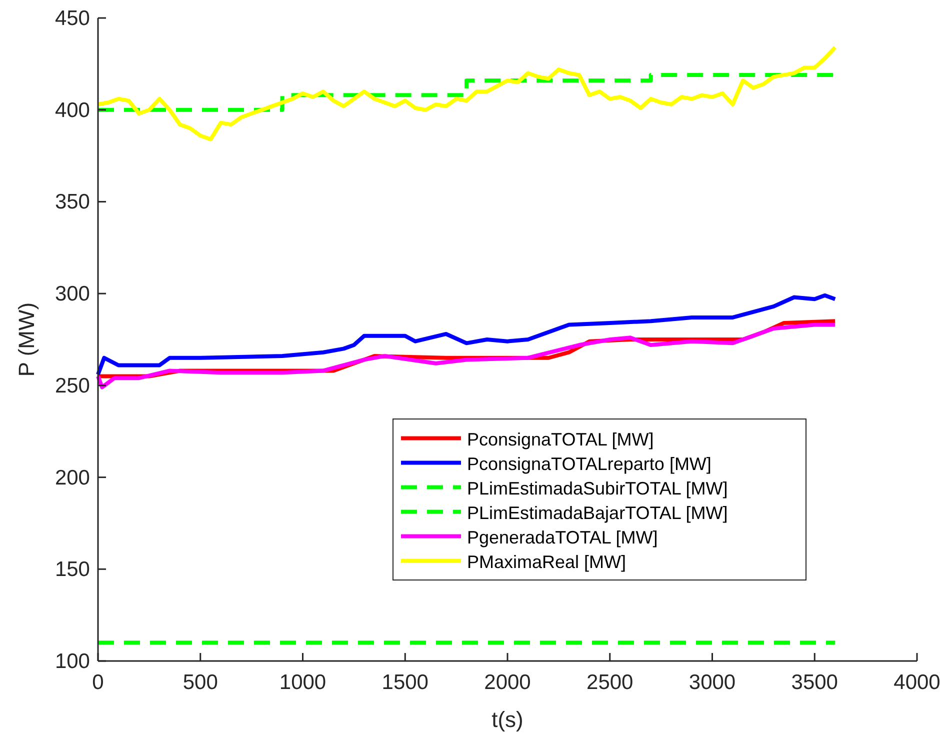 This screenshot has width=945, height=740. What do you see at coordinates (98, 682) in the screenshot?
I see `x-tick-label: 0` at bounding box center [98, 682].